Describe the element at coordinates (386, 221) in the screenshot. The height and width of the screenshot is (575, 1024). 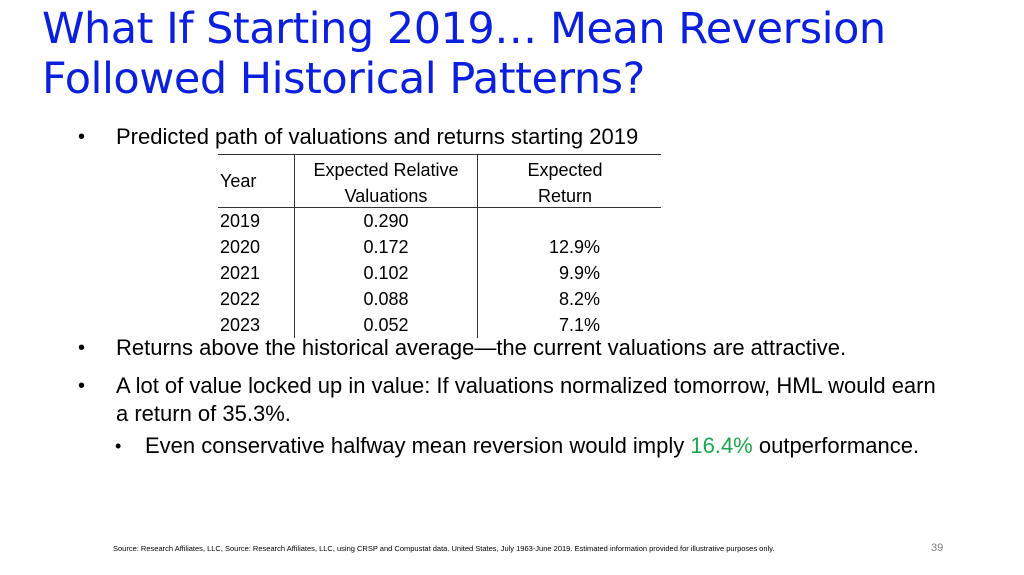
I see `cell-valuation: 0.290` at that location.